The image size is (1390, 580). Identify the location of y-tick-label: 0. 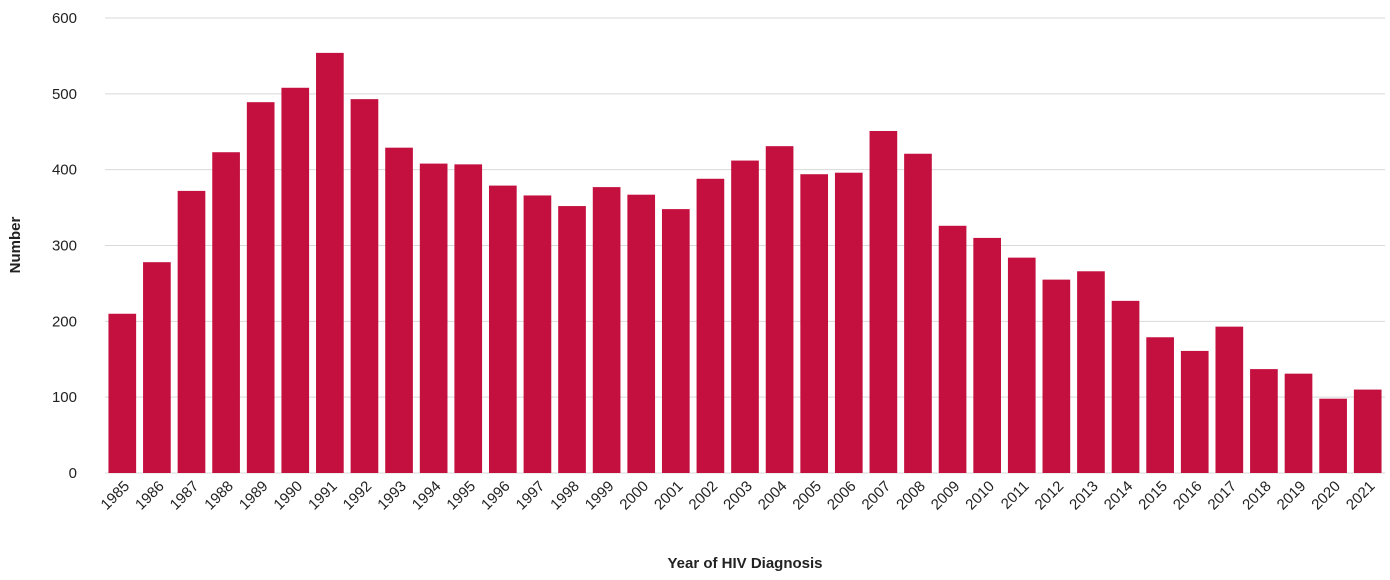
(73, 473).